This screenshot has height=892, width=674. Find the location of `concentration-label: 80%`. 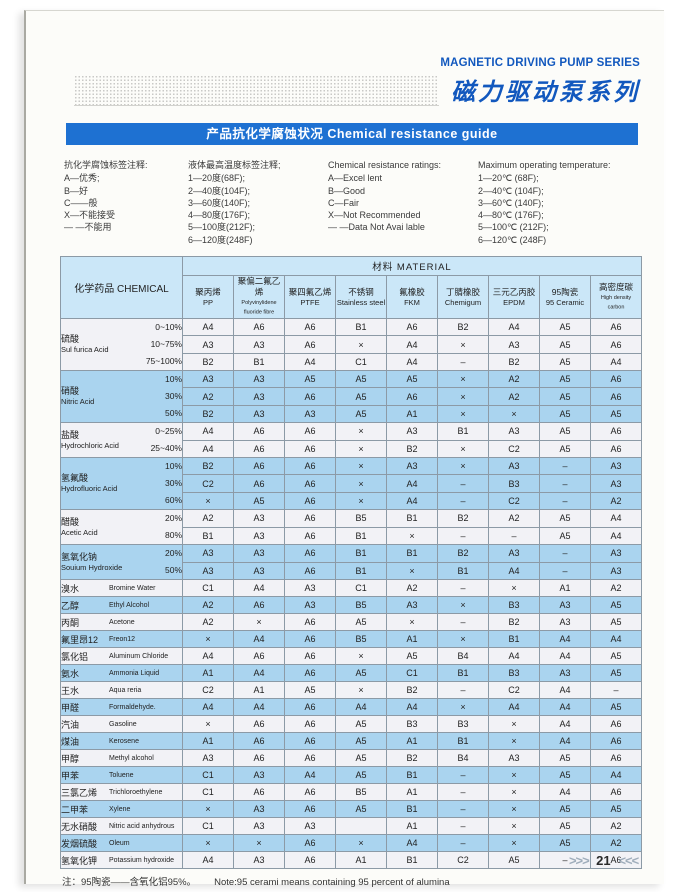

concentration-label: 80% is located at coordinates (173, 535).